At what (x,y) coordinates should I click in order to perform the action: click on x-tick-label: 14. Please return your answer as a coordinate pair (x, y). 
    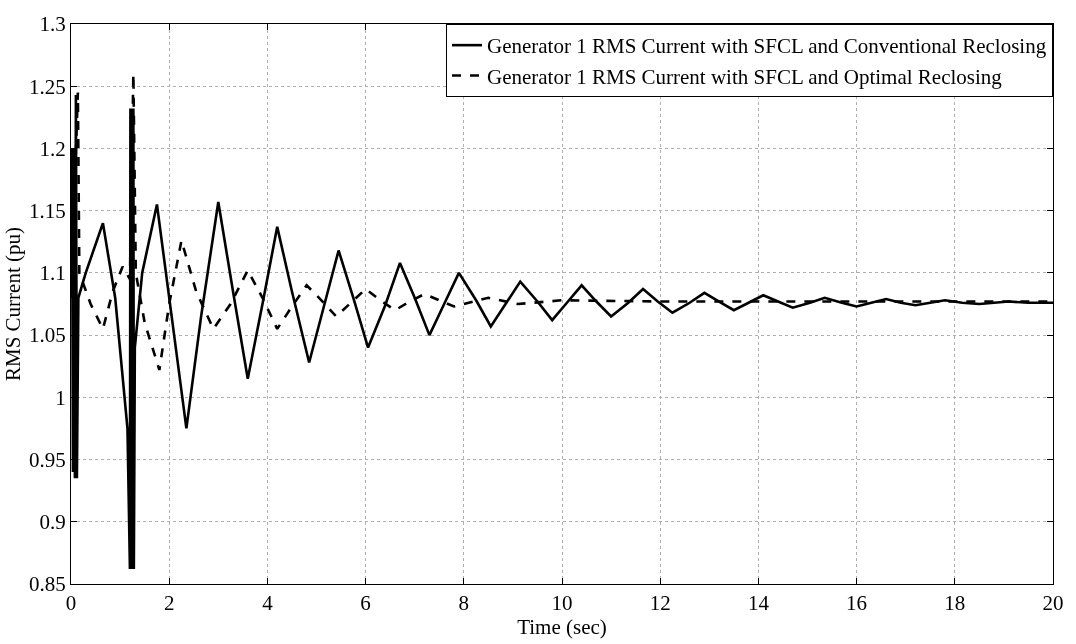
    Looking at the image, I should click on (758, 603).